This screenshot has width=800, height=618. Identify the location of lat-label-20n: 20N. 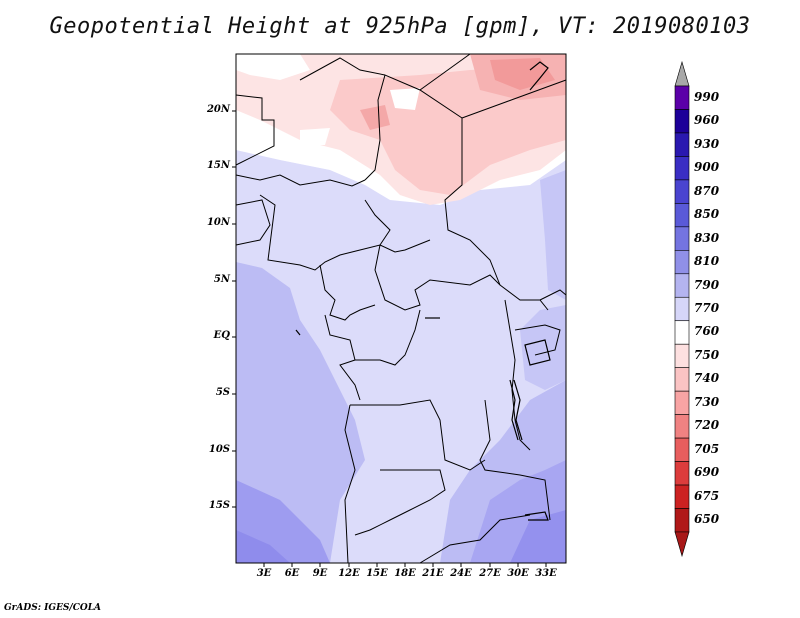
(218, 109).